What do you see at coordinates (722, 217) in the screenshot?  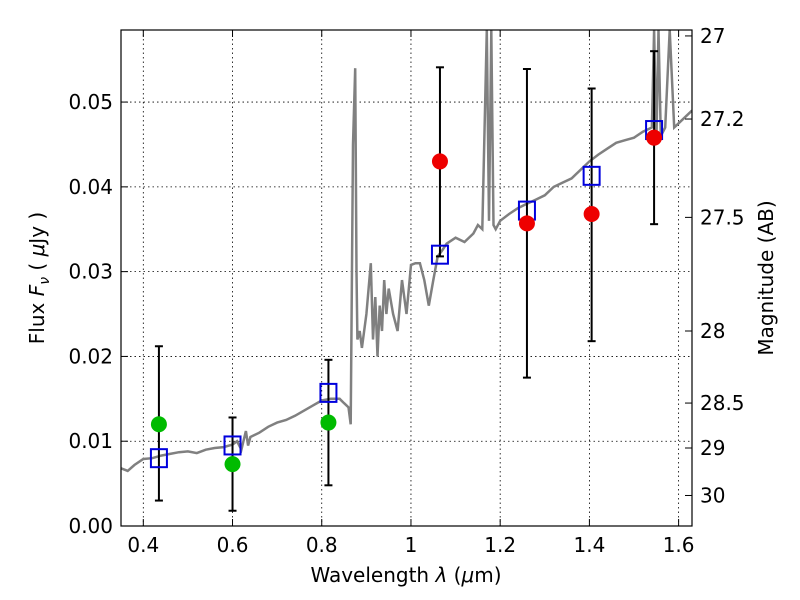 I see `y2-tick-label: 27.5` at bounding box center [722, 217].